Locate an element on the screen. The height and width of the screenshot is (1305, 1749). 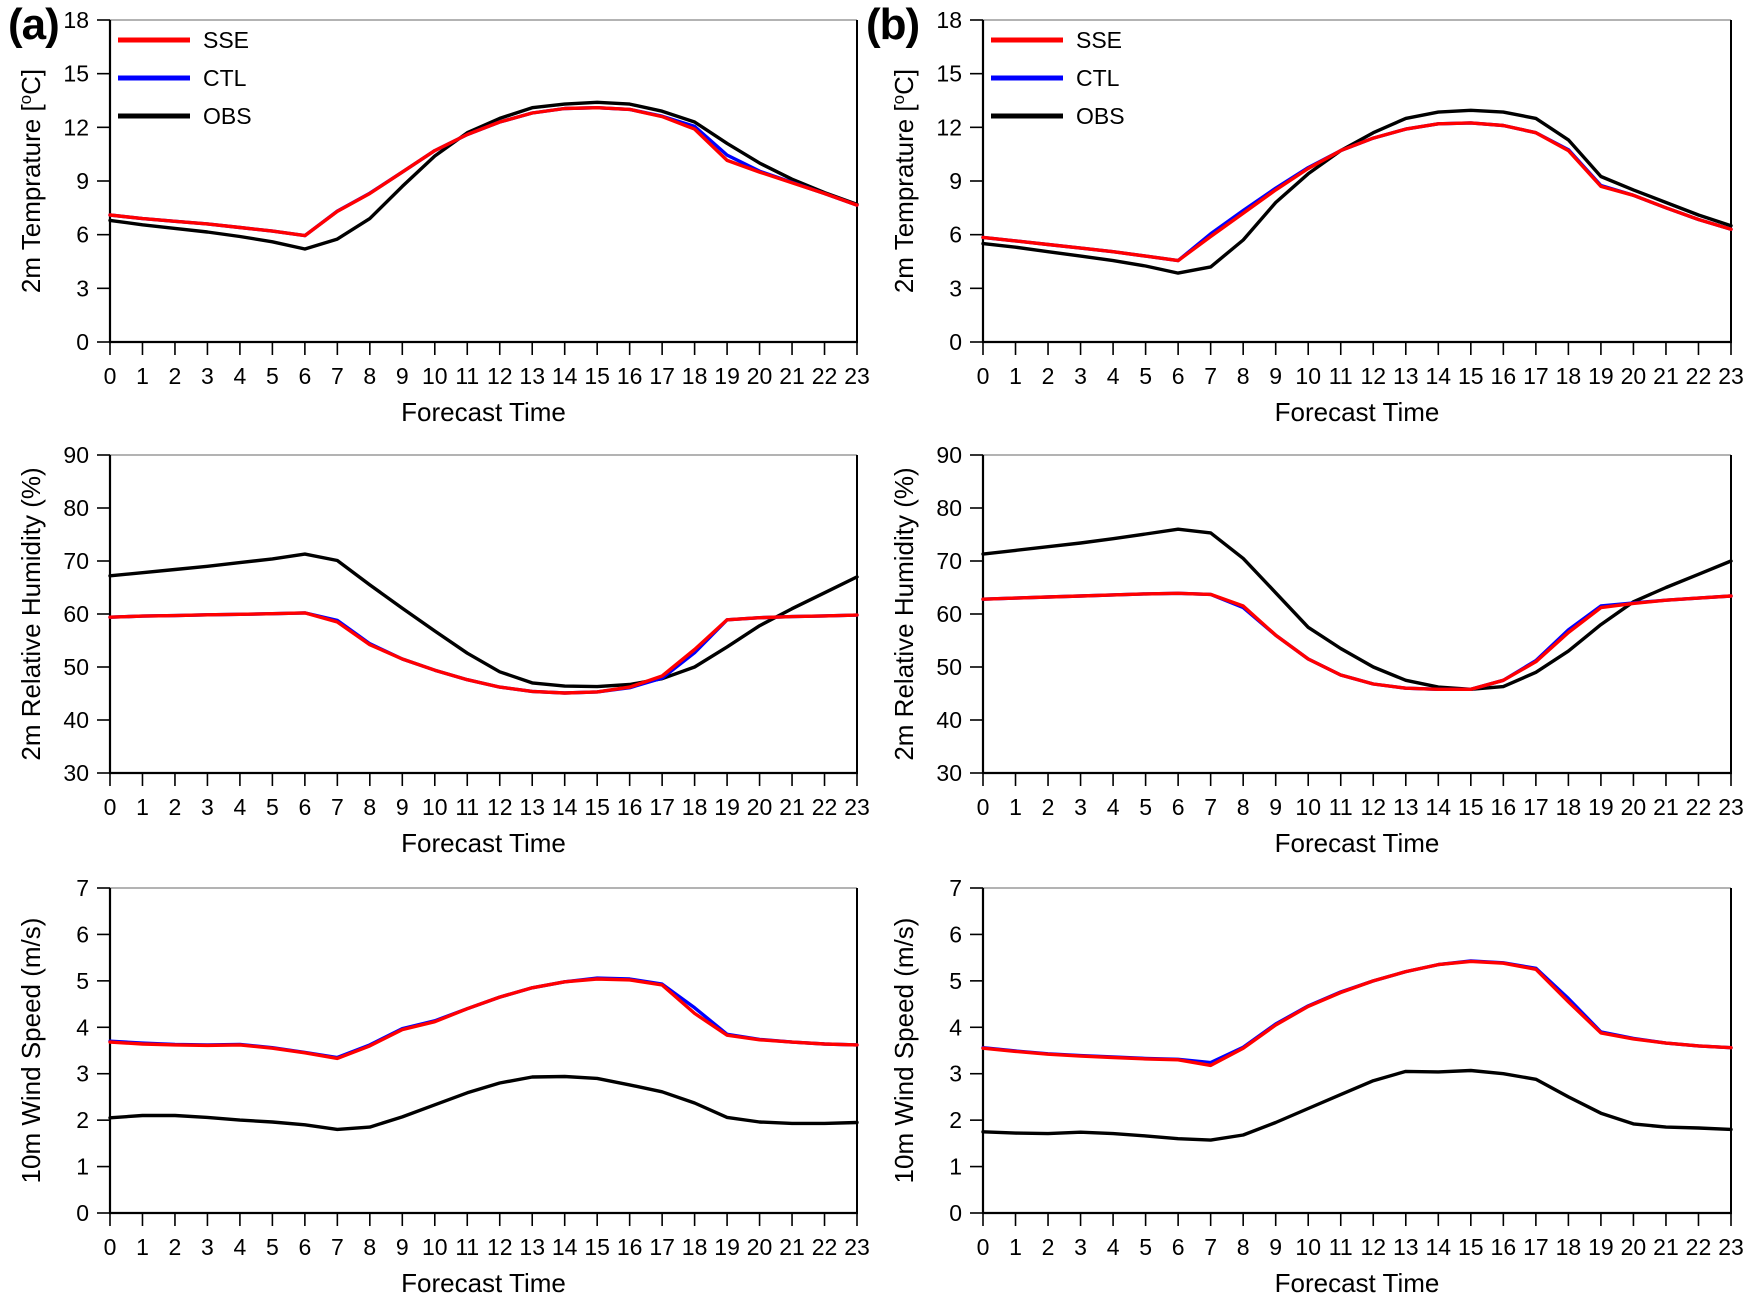
y-tick-label: 4 is located at coordinates (955, 1027).